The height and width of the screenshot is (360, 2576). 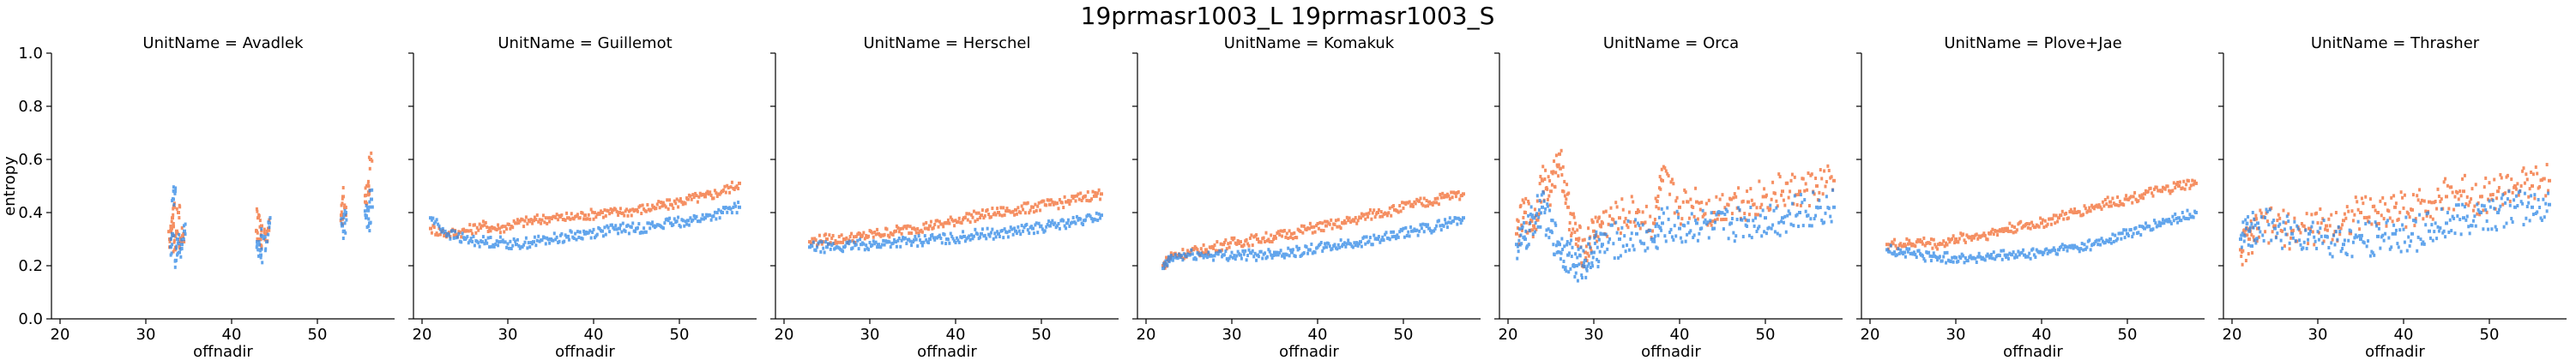 What do you see at coordinates (585, 351) in the screenshot?
I see `x-axis-label: offnadir` at bounding box center [585, 351].